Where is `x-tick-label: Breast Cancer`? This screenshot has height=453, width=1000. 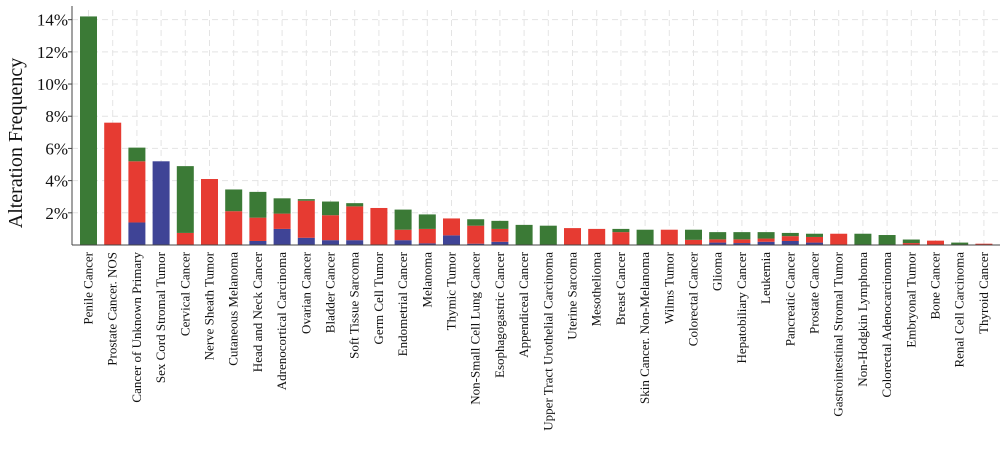
x-tick-label: Breast Cancer is located at coordinates (620, 288).